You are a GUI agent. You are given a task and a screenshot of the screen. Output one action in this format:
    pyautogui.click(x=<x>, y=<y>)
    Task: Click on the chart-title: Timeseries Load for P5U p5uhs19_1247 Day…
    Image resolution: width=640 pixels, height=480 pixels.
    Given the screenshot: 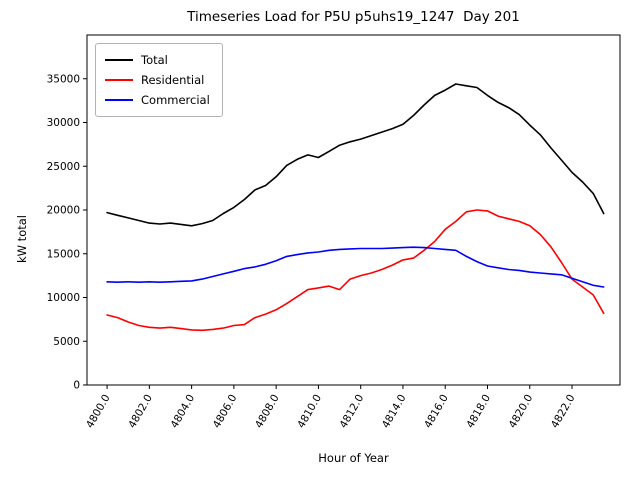 What is the action you would take?
    pyautogui.click(x=353, y=17)
    